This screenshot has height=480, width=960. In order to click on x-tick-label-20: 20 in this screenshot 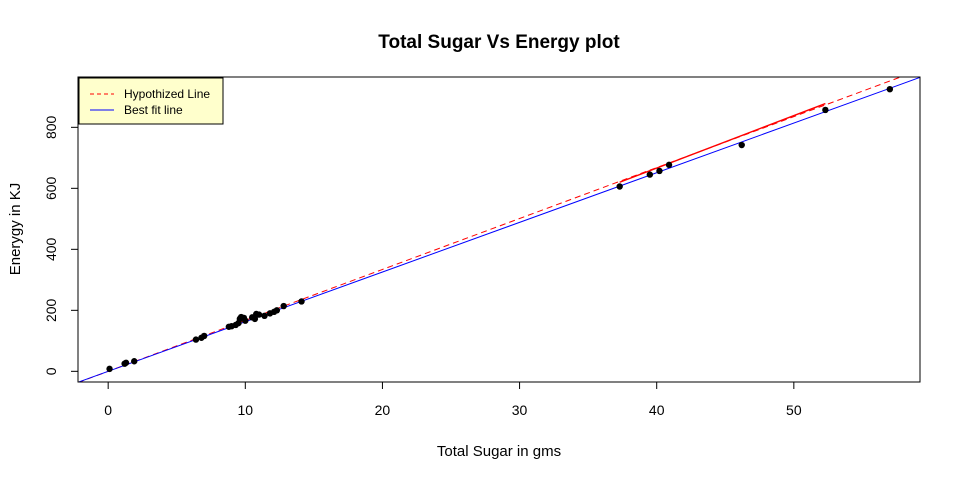, I will do `click(383, 410)`.